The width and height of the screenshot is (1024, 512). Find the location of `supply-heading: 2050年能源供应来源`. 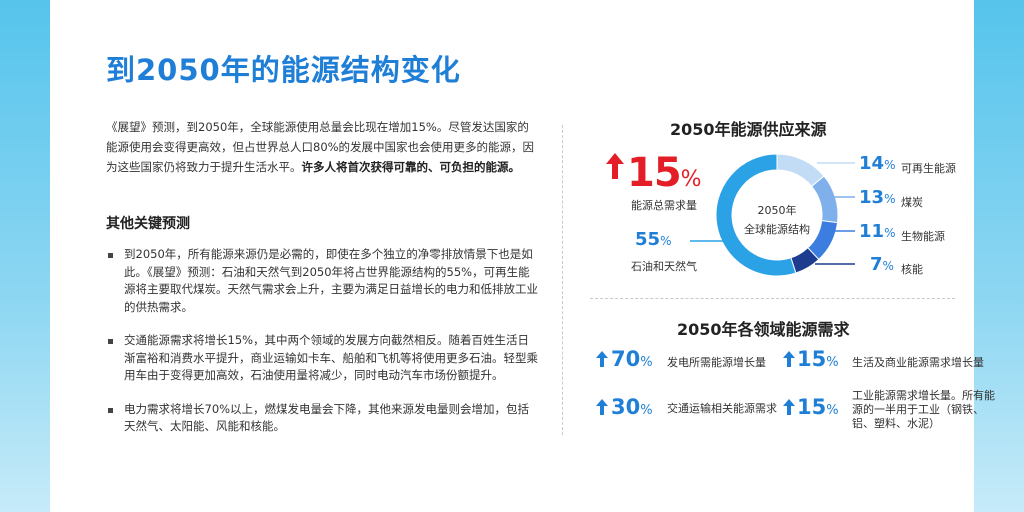

supply-heading: 2050年能源供应来源 is located at coordinates (748, 129).